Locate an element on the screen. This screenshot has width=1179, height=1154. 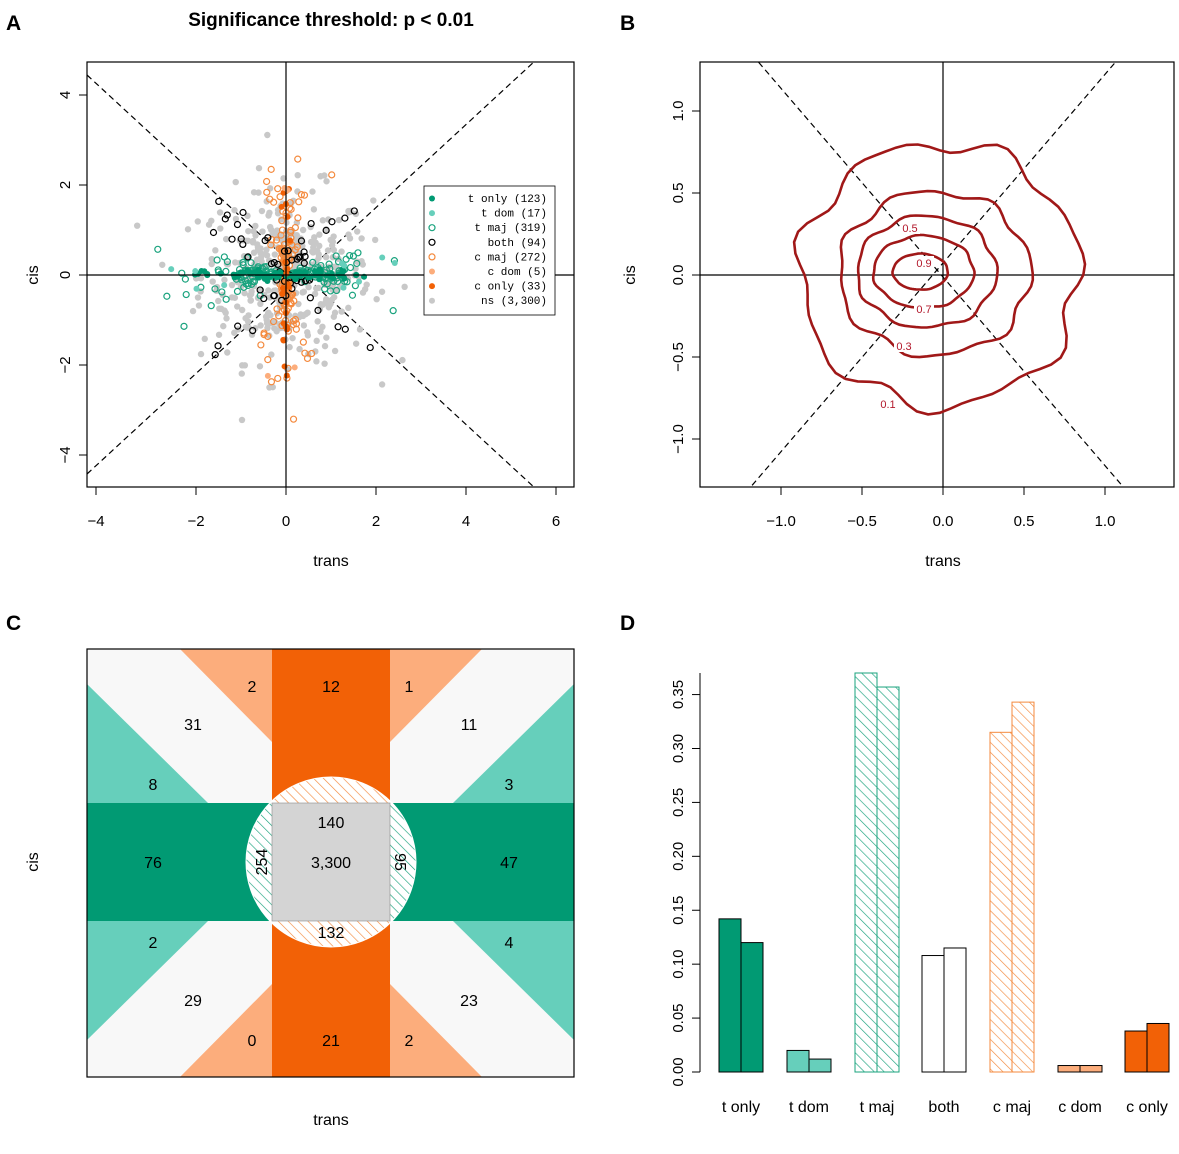
contour-label: 0.3 is located at coordinates (903, 347).